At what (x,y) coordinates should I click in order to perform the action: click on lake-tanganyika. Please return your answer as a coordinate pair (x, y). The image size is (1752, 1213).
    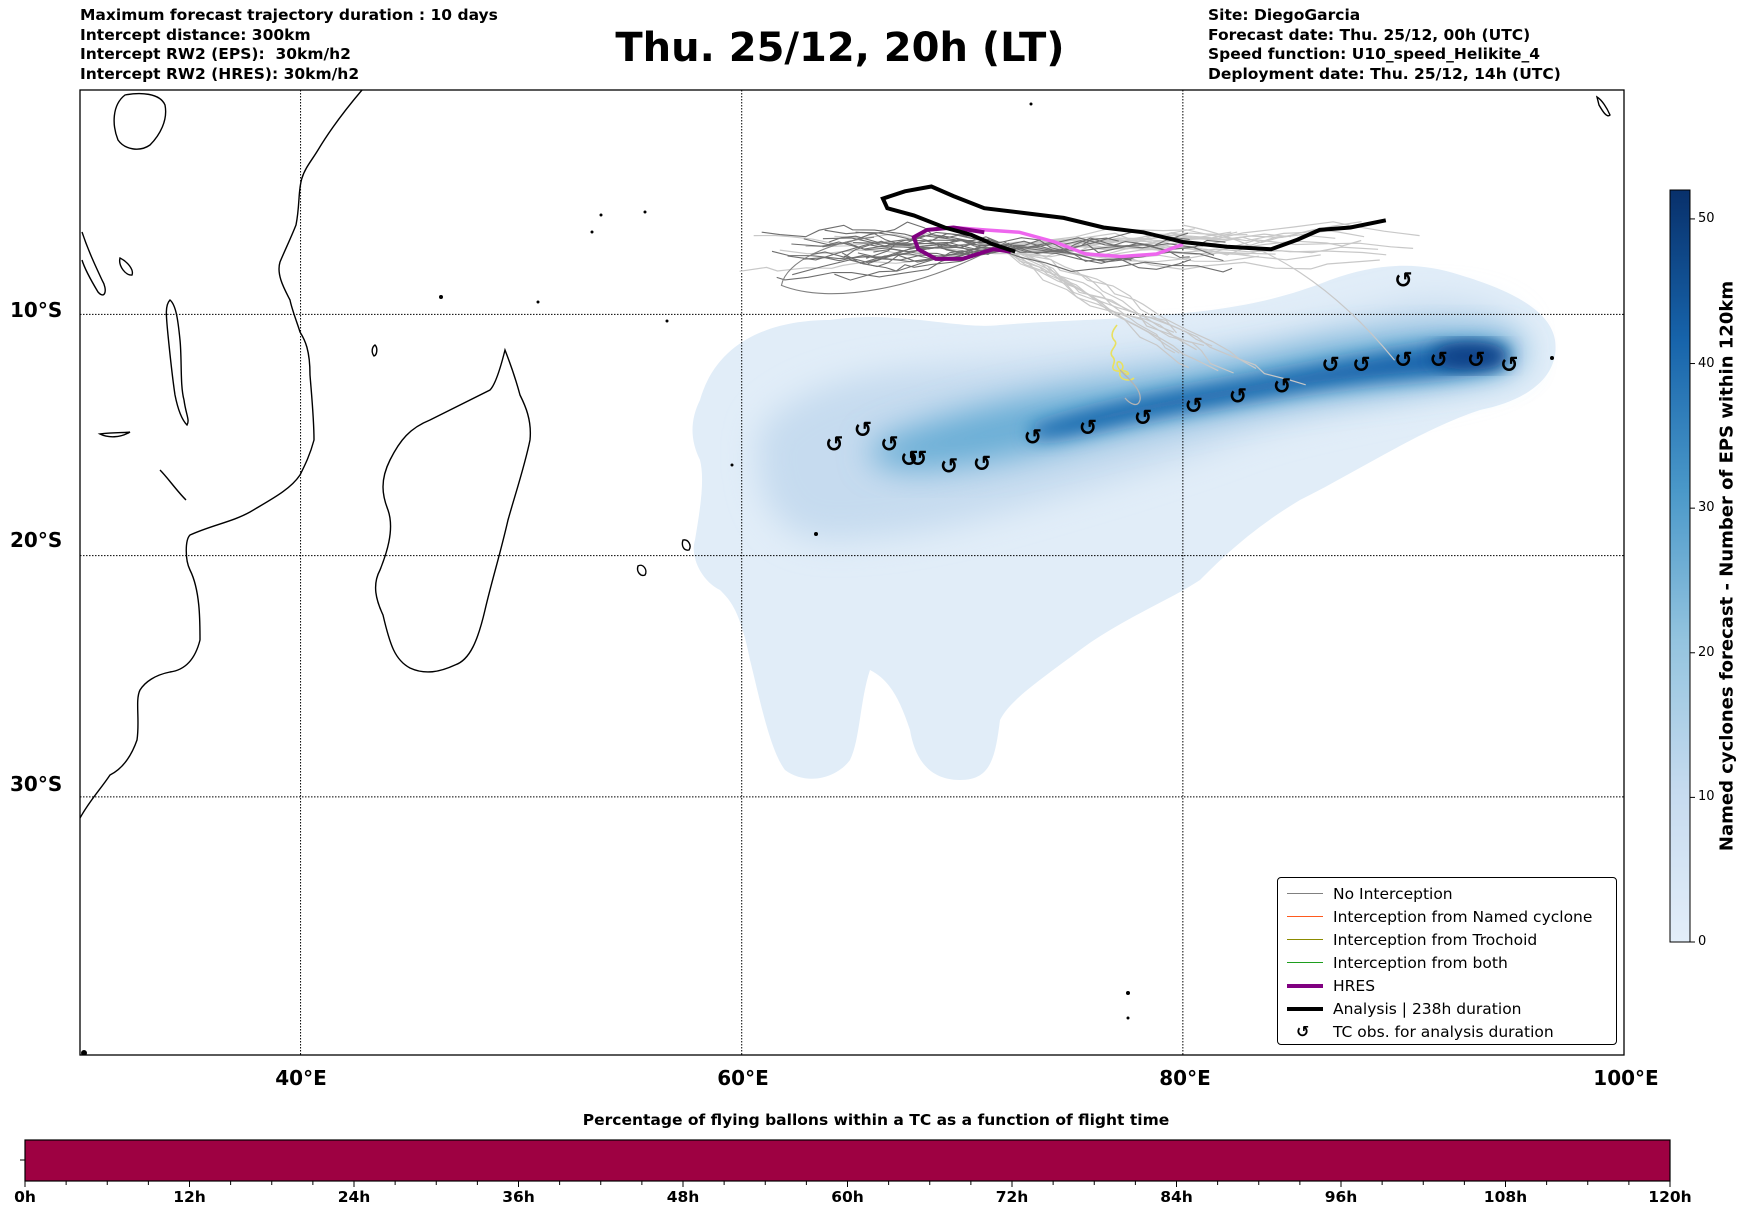
    Looking at the image, I should click on (93, 263).